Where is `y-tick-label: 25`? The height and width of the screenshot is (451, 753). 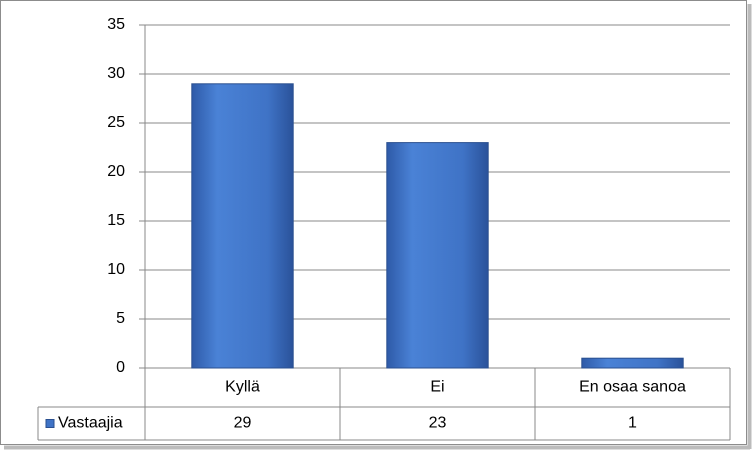 y-tick-label: 25 is located at coordinates (116, 122).